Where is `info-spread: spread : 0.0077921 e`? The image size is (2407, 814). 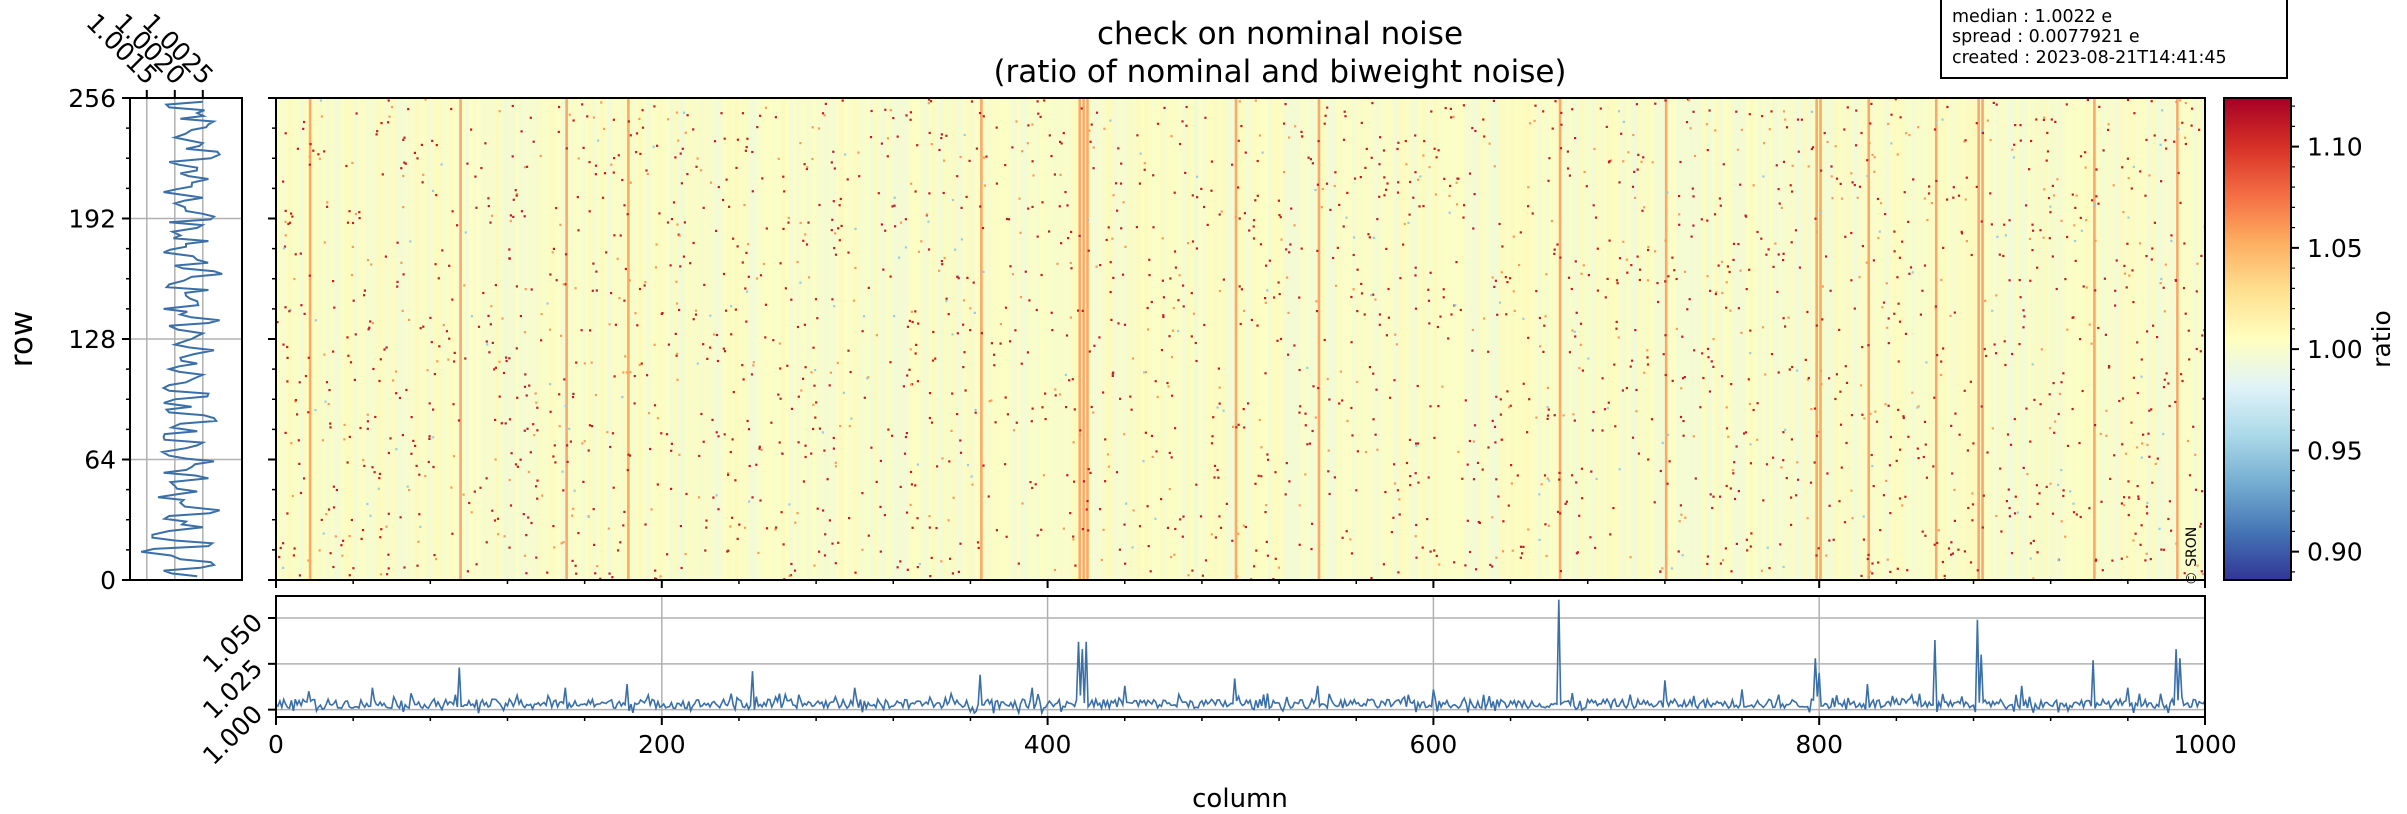 info-spread: spread : 0.0077921 e is located at coordinates (2046, 37).